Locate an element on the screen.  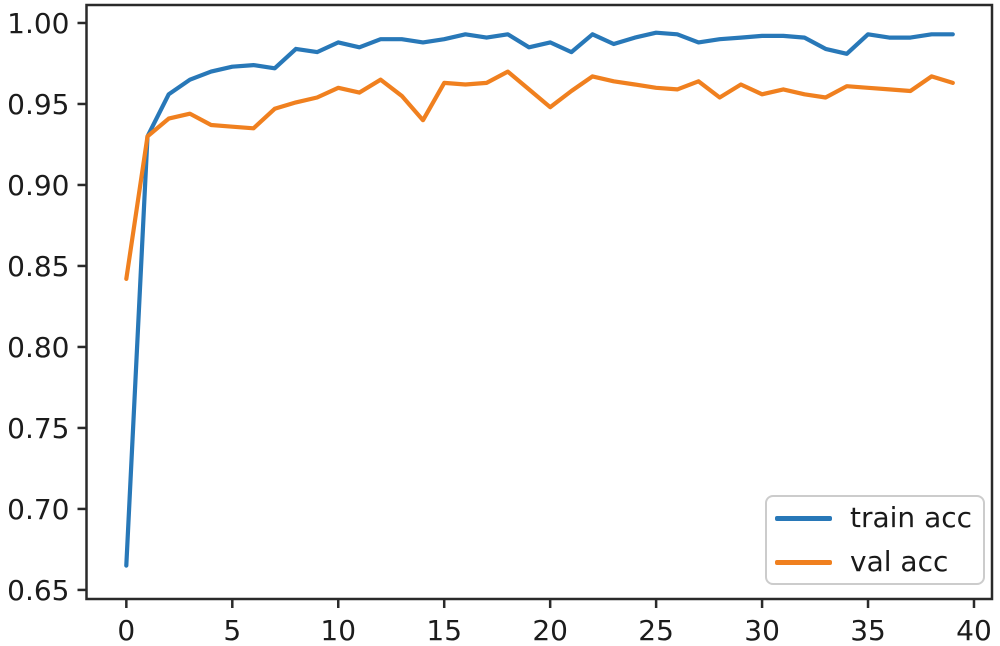
x-tick-label: 0 is located at coordinates (126, 630).